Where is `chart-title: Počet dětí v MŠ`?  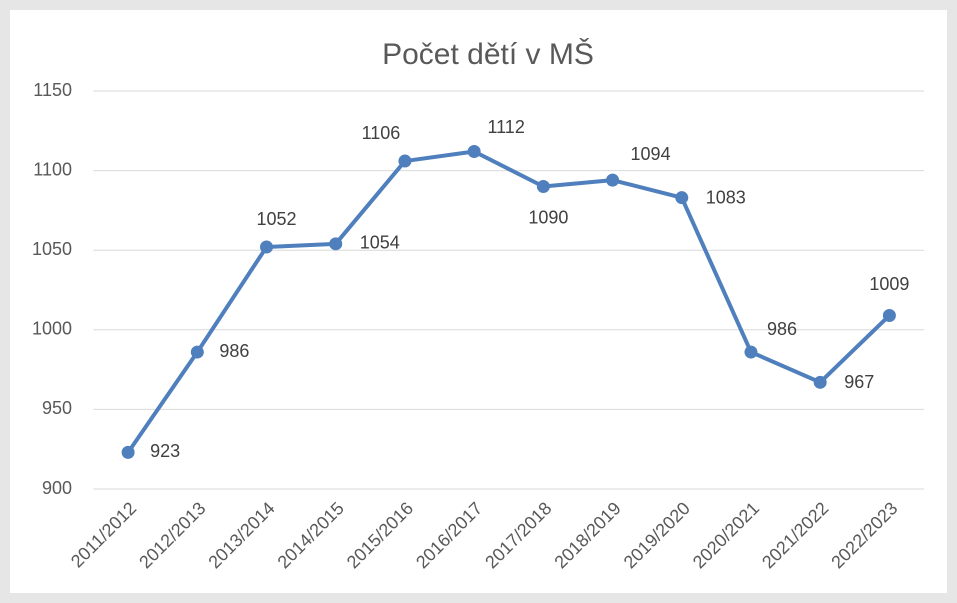
chart-title: Počet dětí v MŠ is located at coordinates (488, 54).